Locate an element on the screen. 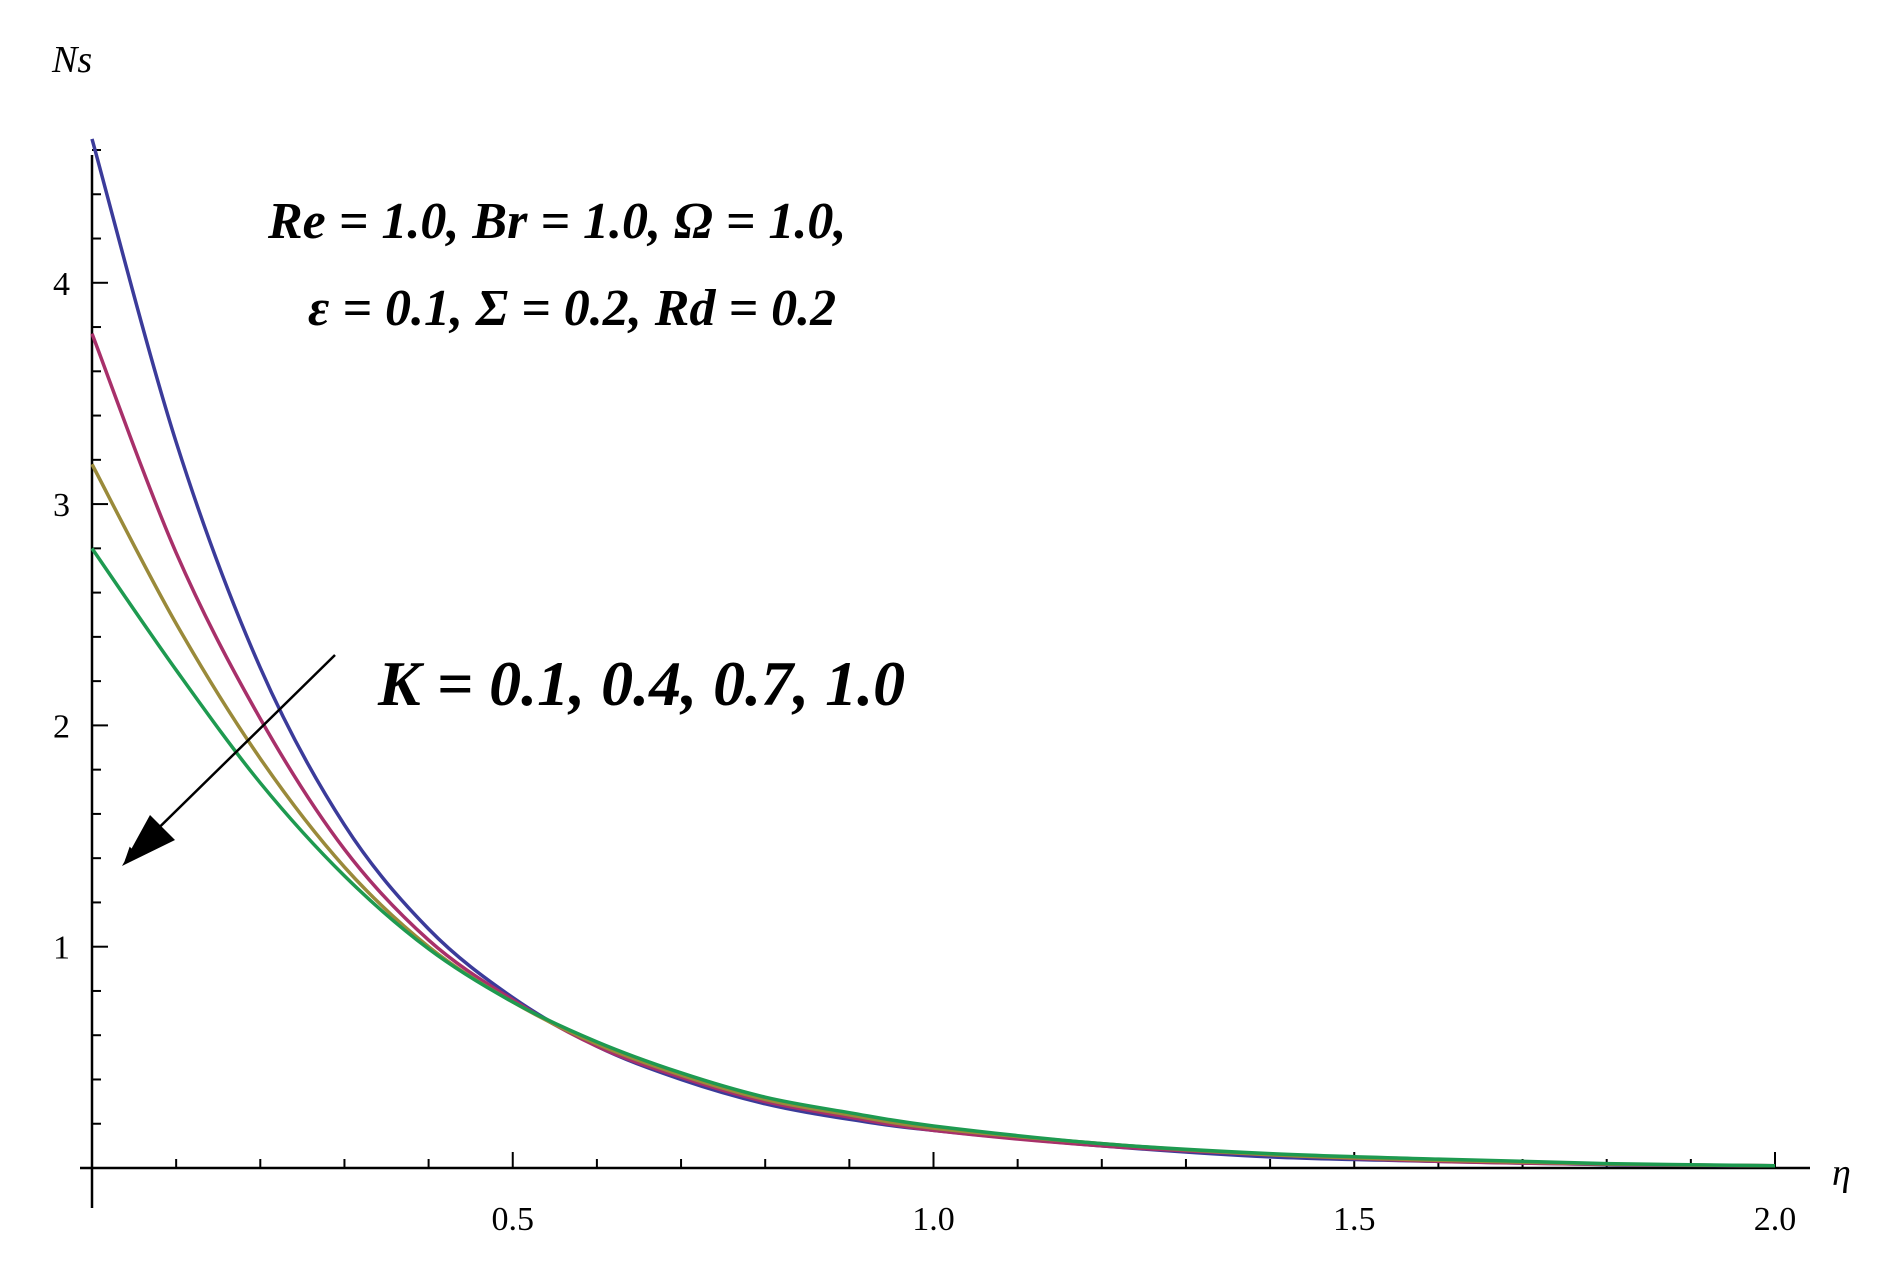 The width and height of the screenshot is (1886, 1270). direction-arrow-head is located at coordinates (148, 840).